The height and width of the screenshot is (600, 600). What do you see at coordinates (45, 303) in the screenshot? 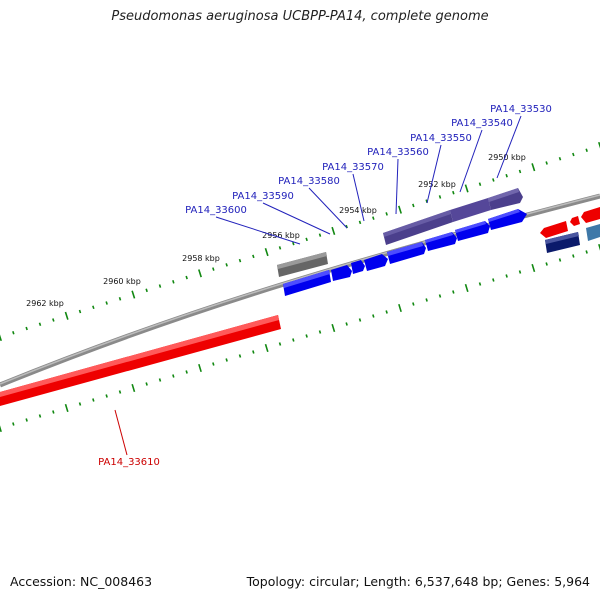
I see `scale-label: 2962 kbp` at bounding box center [45, 303].